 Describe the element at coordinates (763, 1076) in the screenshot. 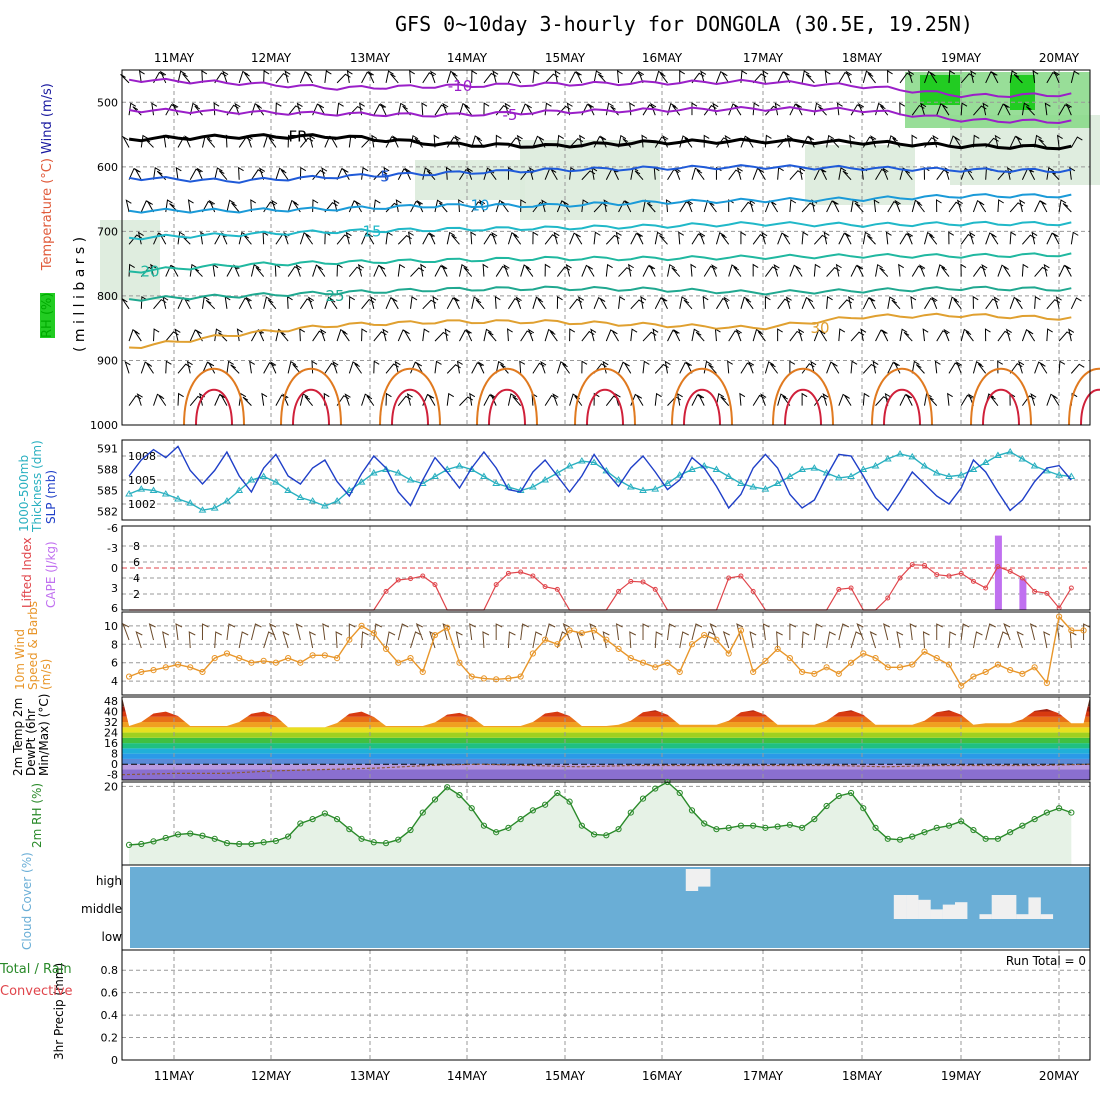

I see `bottom-date-17MAY: 17MAY` at that location.